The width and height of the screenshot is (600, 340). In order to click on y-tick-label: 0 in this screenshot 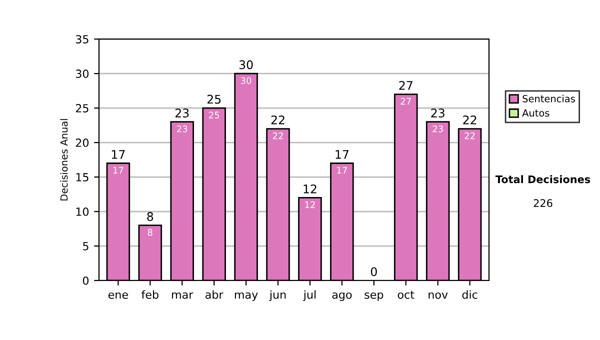, I will do `click(85, 280)`.